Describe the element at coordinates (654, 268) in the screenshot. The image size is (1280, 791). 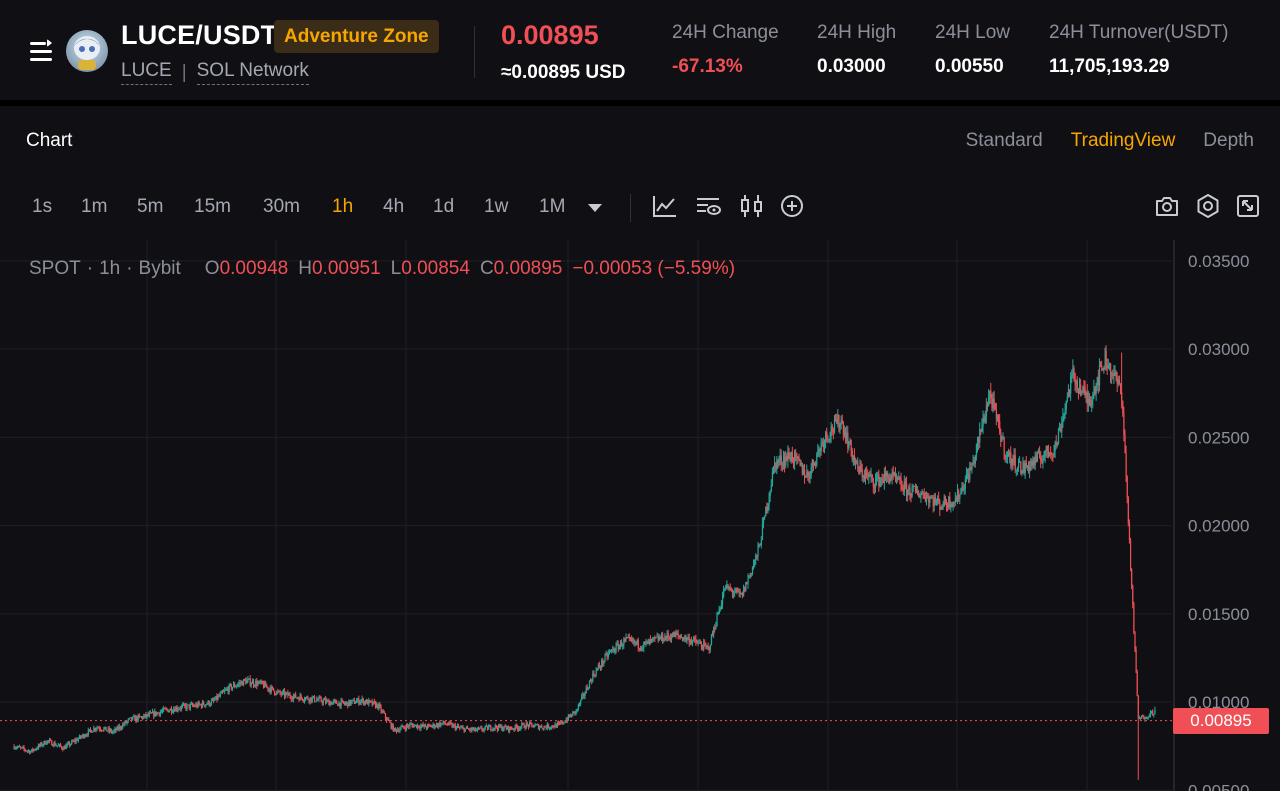
I see `legend-change: −0.00053 (−5.59%)` at that location.